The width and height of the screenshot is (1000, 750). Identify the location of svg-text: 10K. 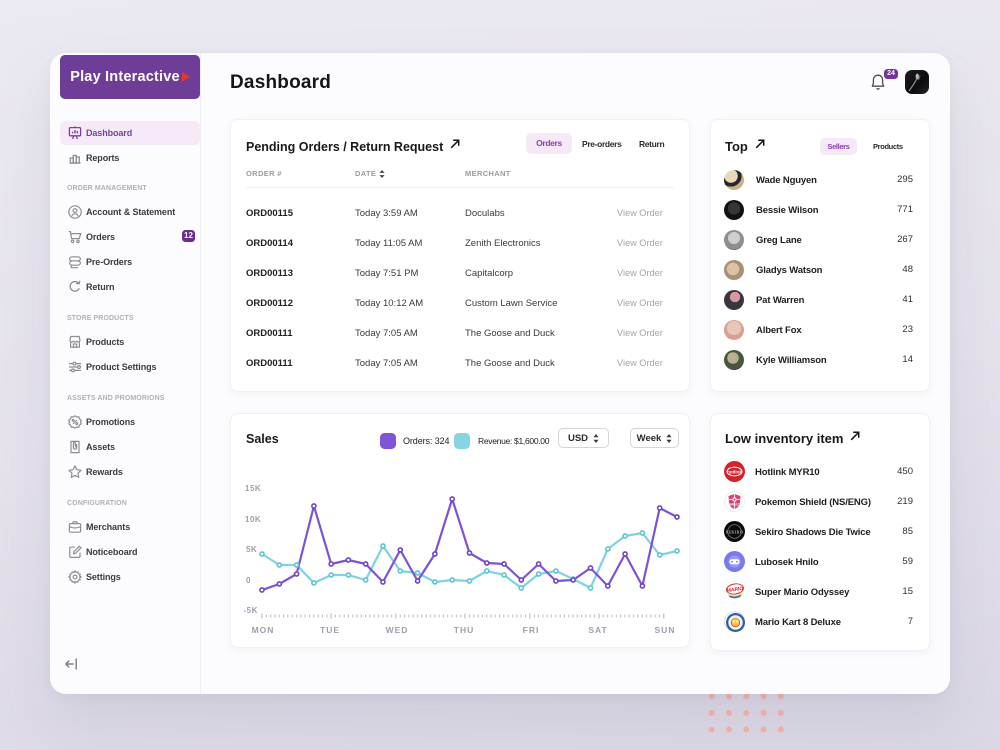
(253, 519).